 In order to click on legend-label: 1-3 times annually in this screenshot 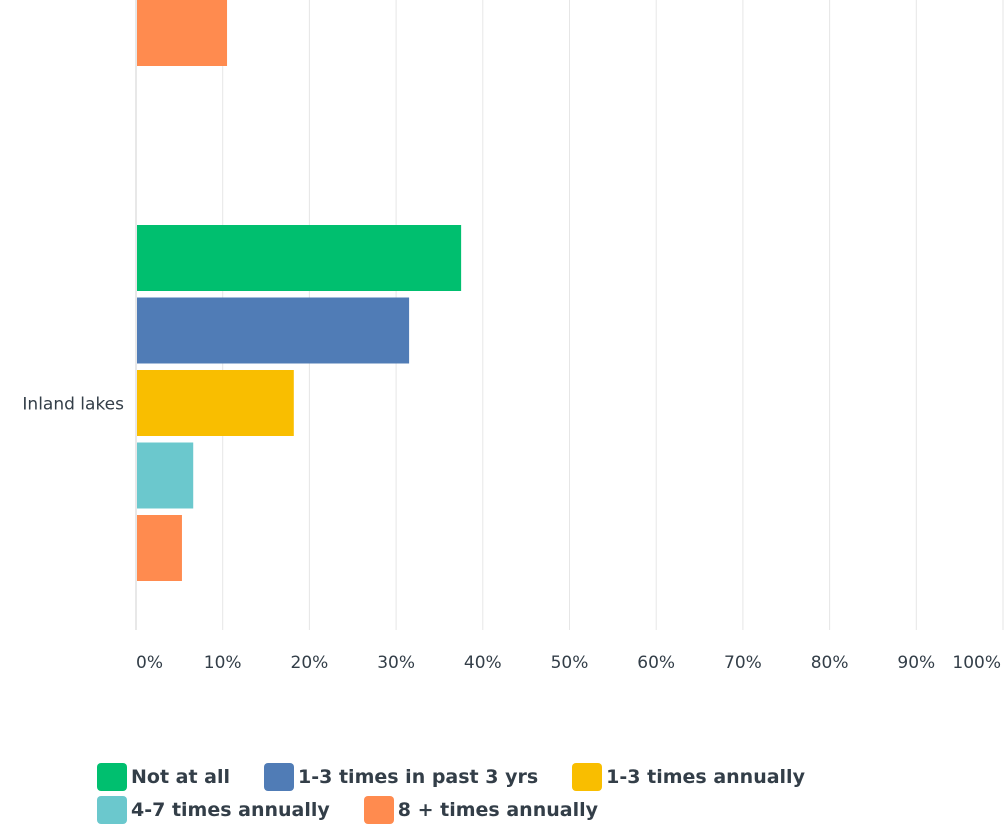, I will do `click(705, 776)`.